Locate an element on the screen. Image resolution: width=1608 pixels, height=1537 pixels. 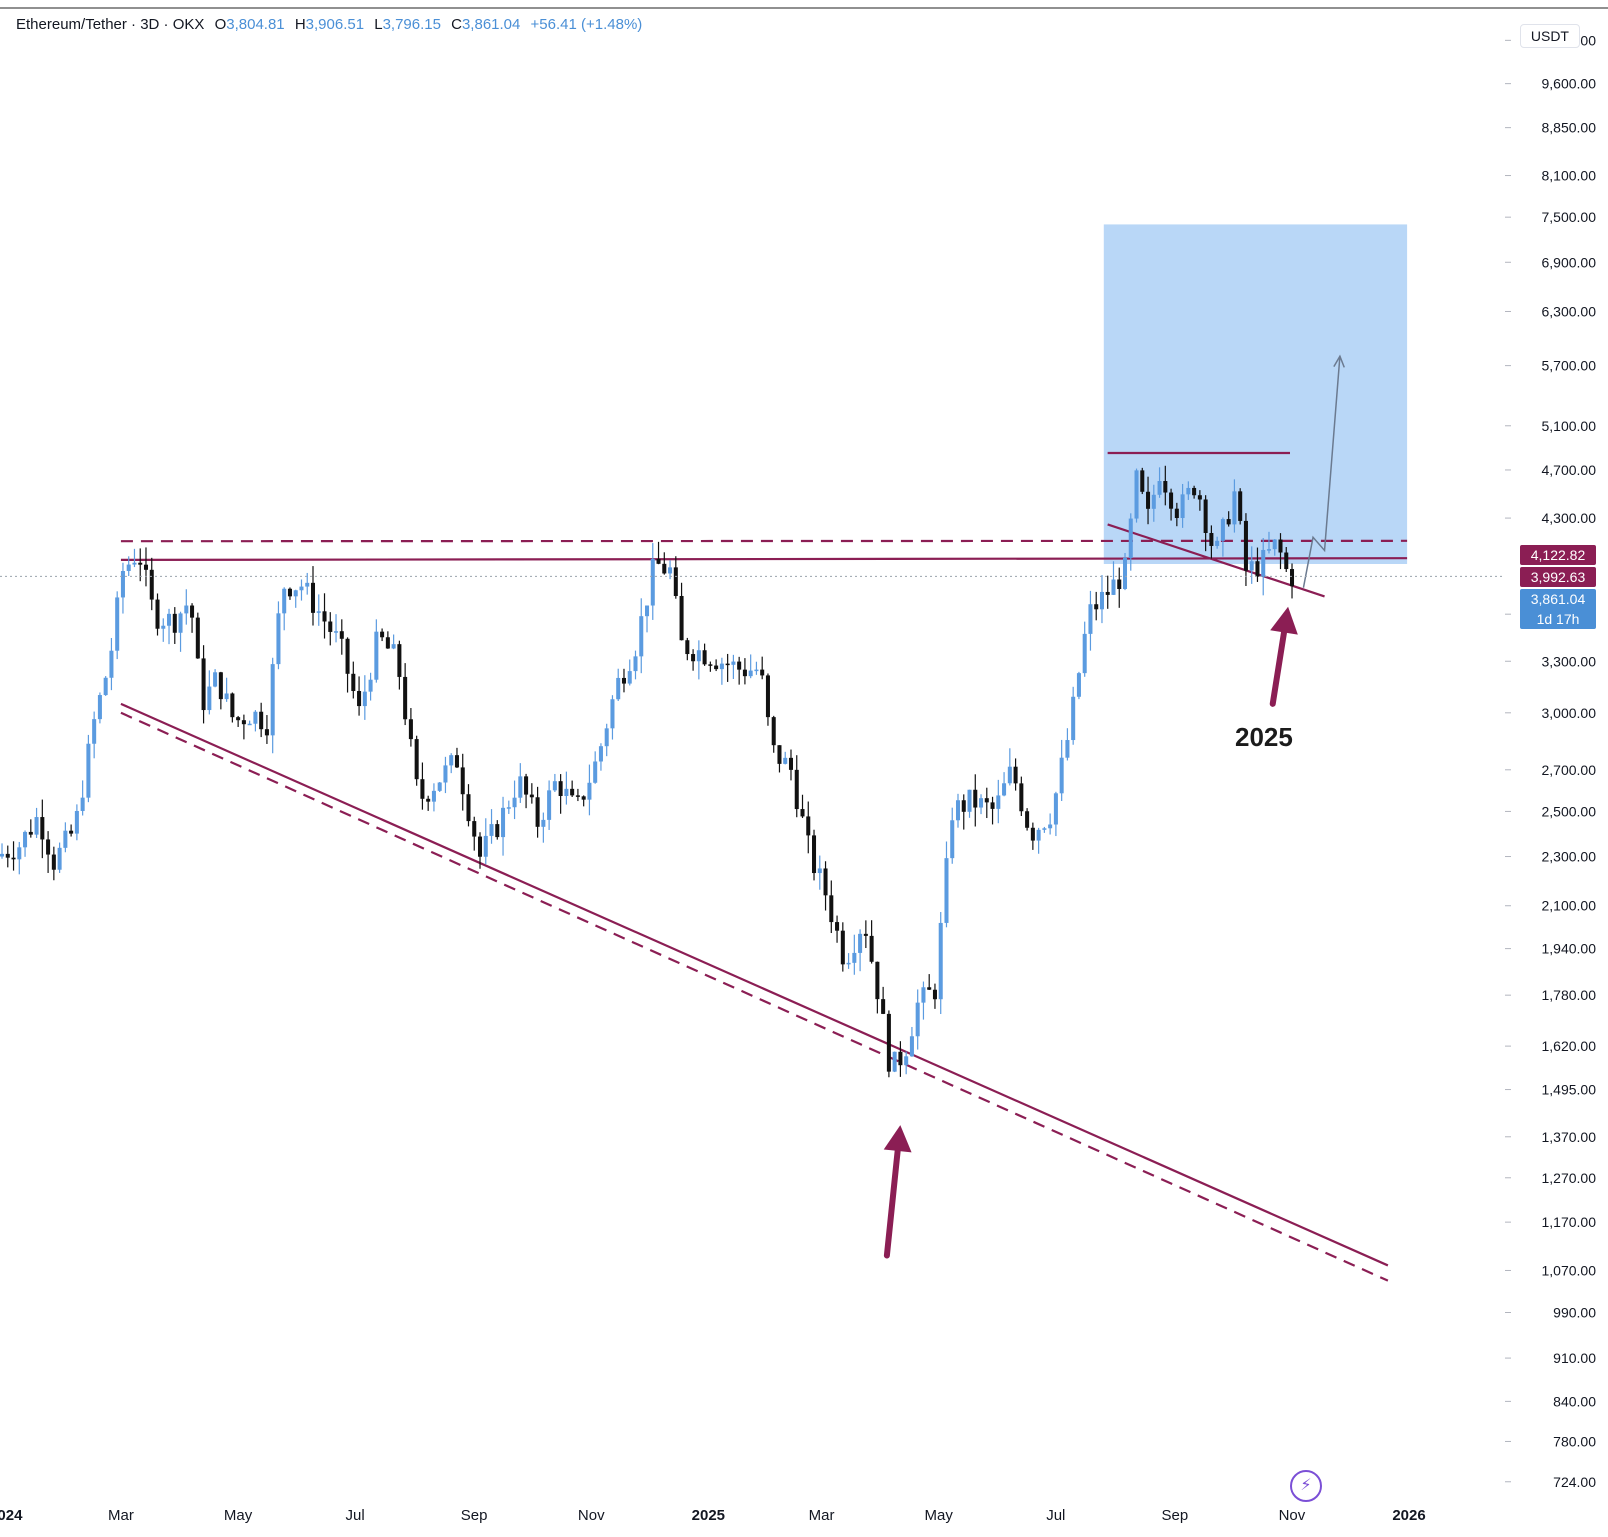
x-tick-label: Sep is located at coordinates (1174, 1515).